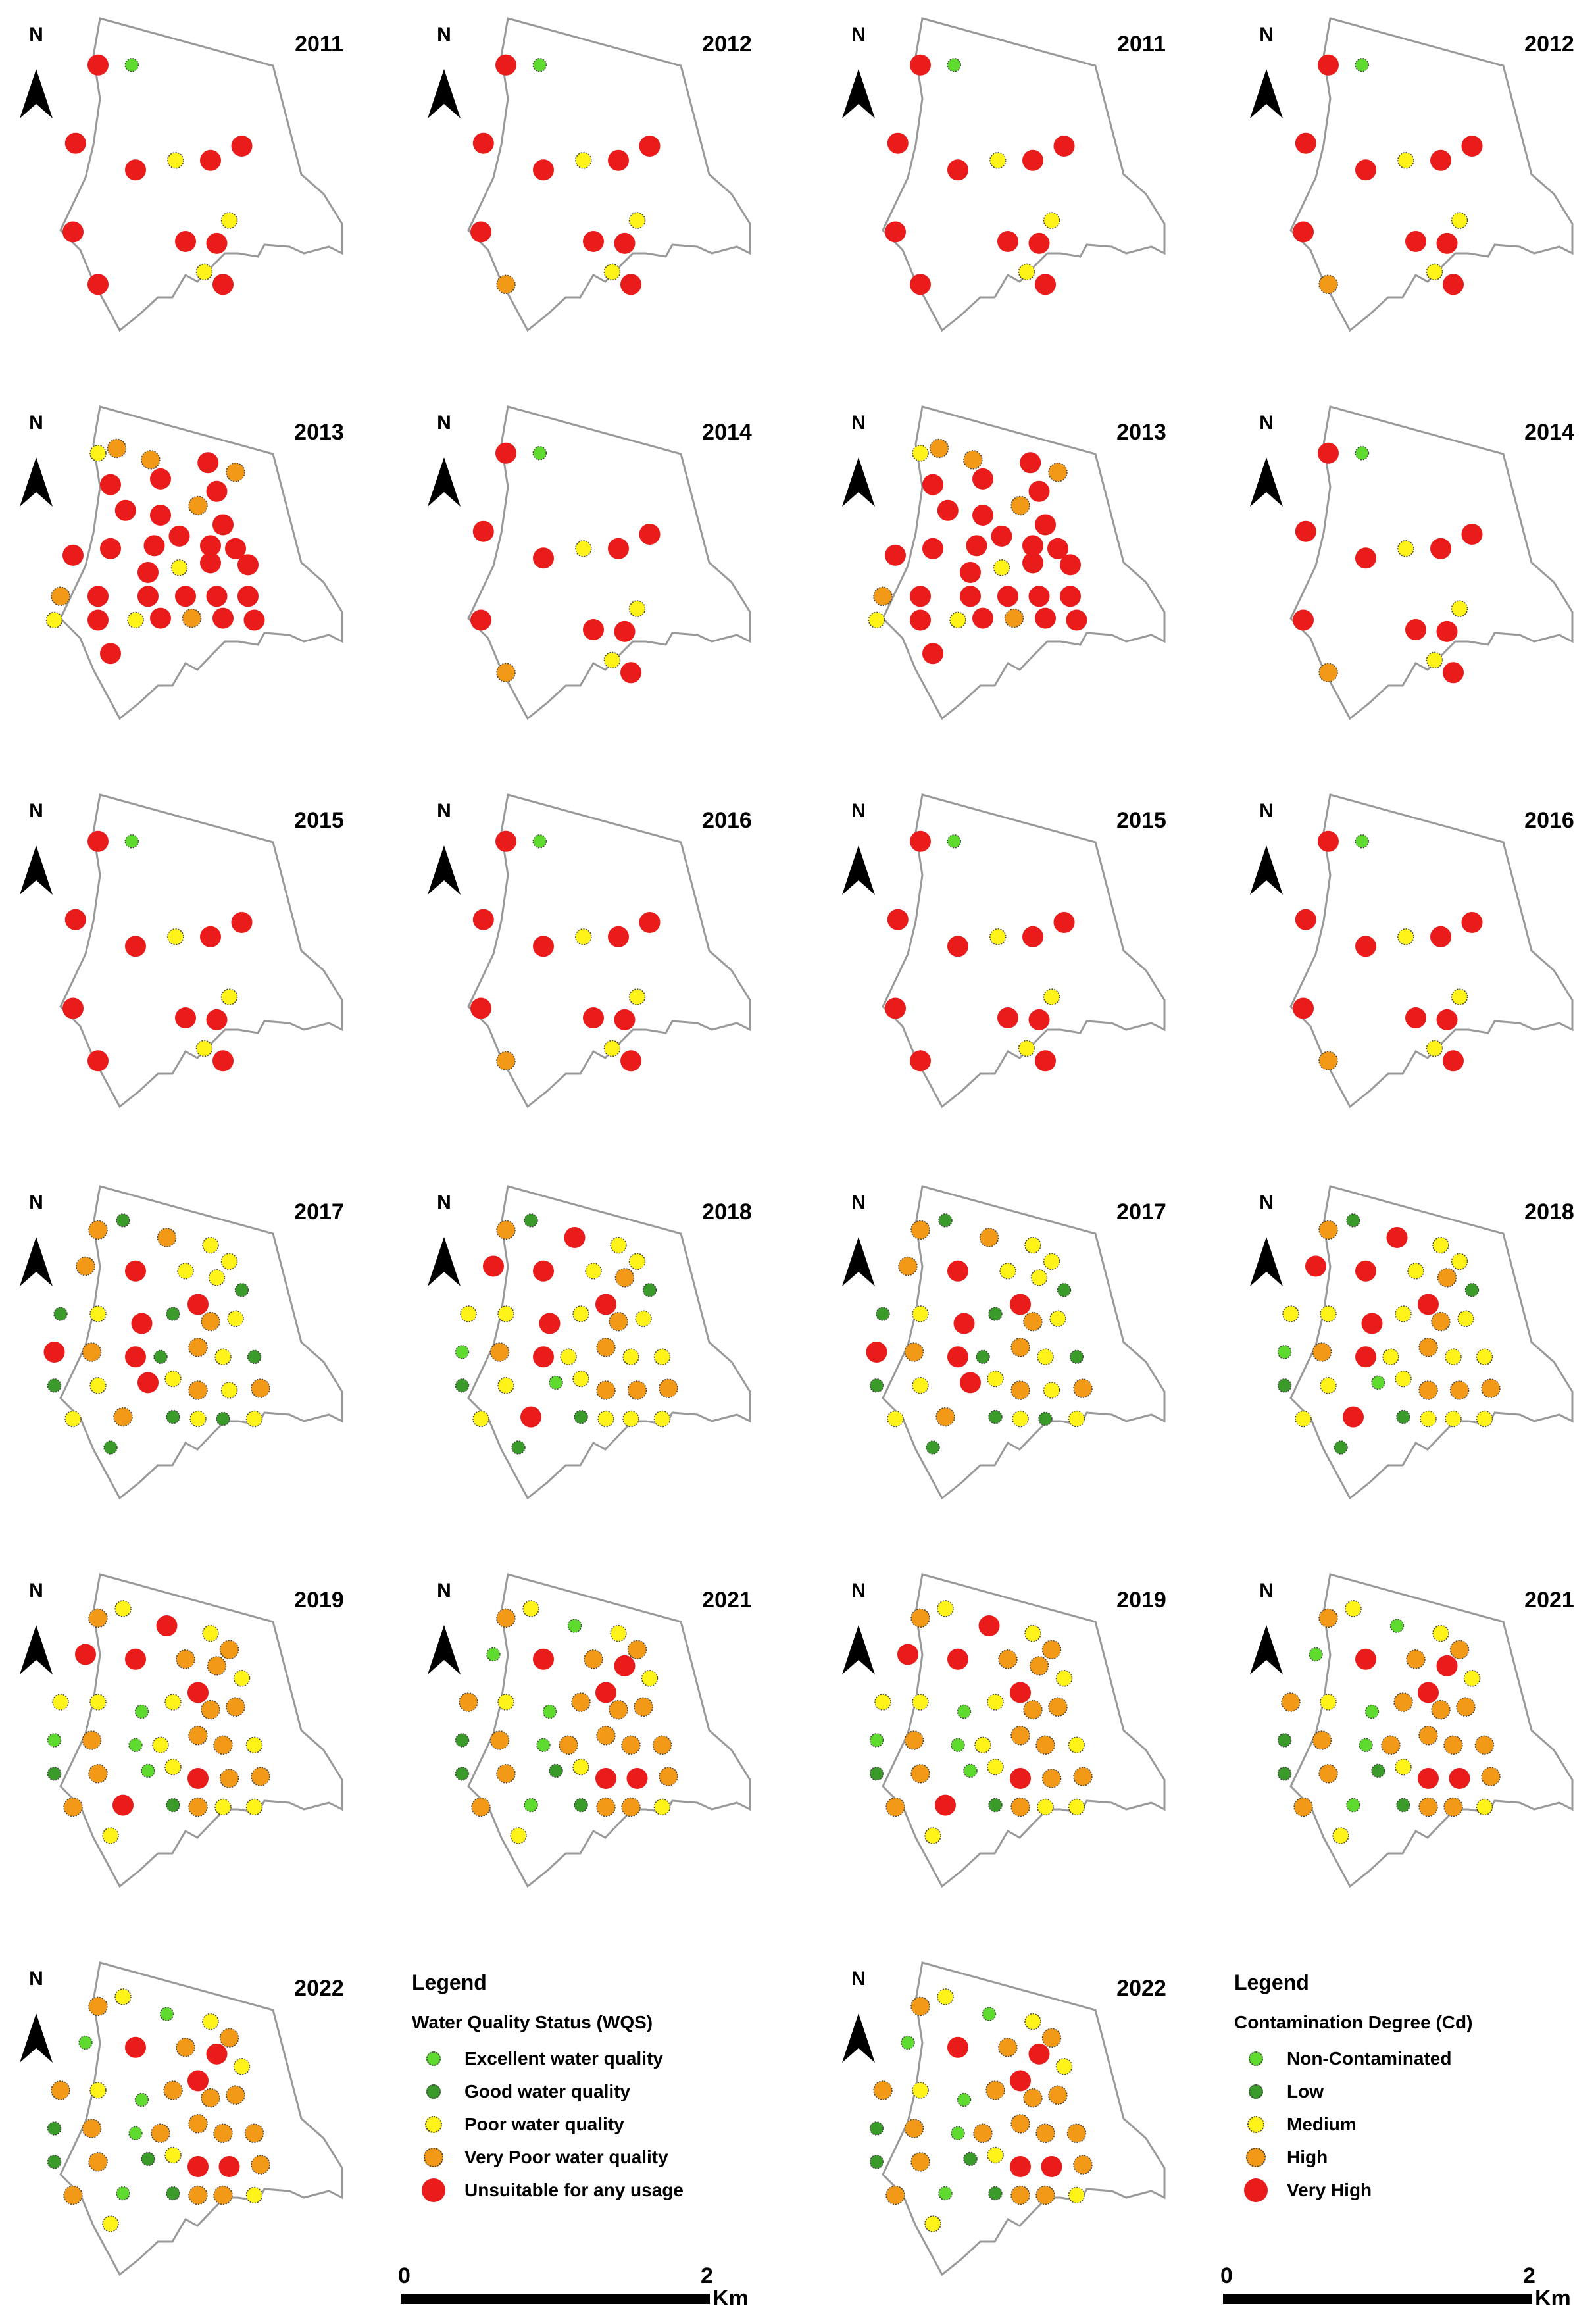 This screenshot has width=1596, height=2314. Describe the element at coordinates (1141, 1600) in the screenshot. I see `year-label: 2019` at that location.